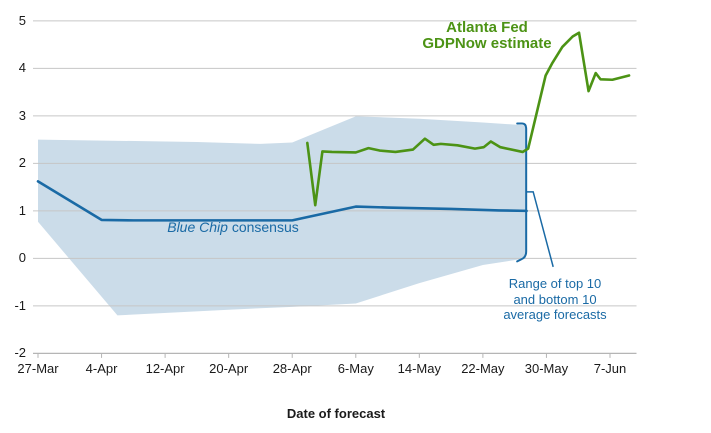 This screenshot has width=711, height=433. Describe the element at coordinates (197, 227) in the screenshot. I see `blue-chip-label-italic: Blue Chip` at that location.